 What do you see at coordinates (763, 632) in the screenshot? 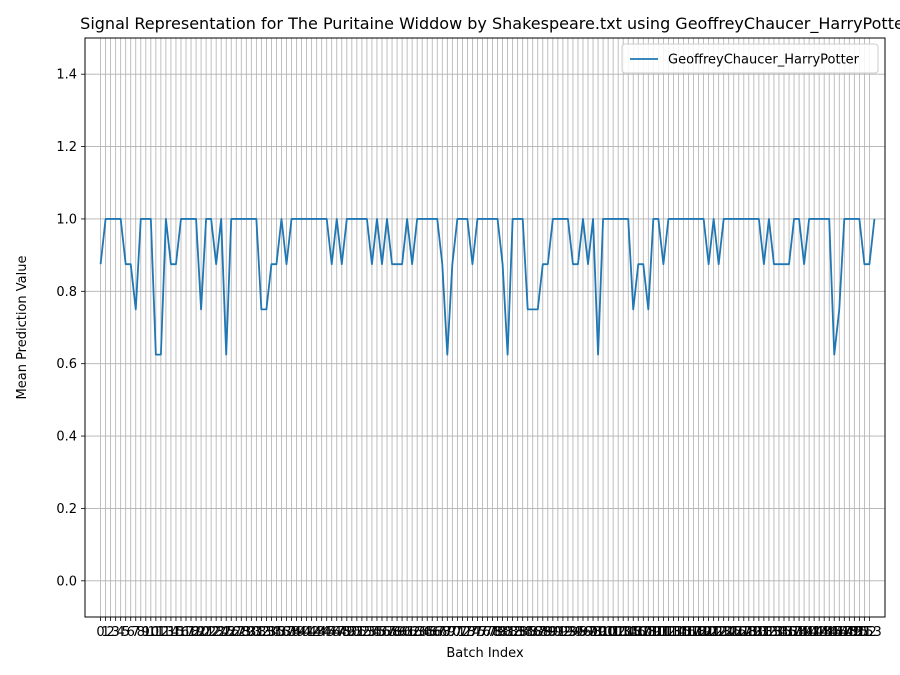
I see `x-tick-label: 132` at bounding box center [763, 632].